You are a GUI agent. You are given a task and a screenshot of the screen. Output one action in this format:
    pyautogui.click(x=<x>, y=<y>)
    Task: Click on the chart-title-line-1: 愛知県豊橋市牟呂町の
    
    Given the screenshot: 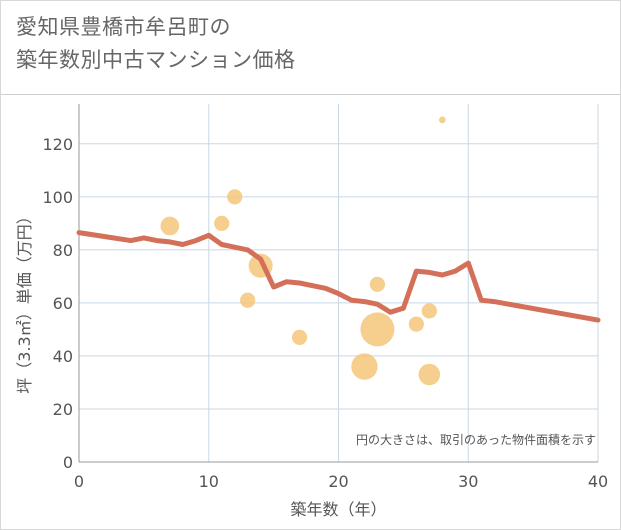 What is the action you would take?
    pyautogui.click(x=123, y=27)
    